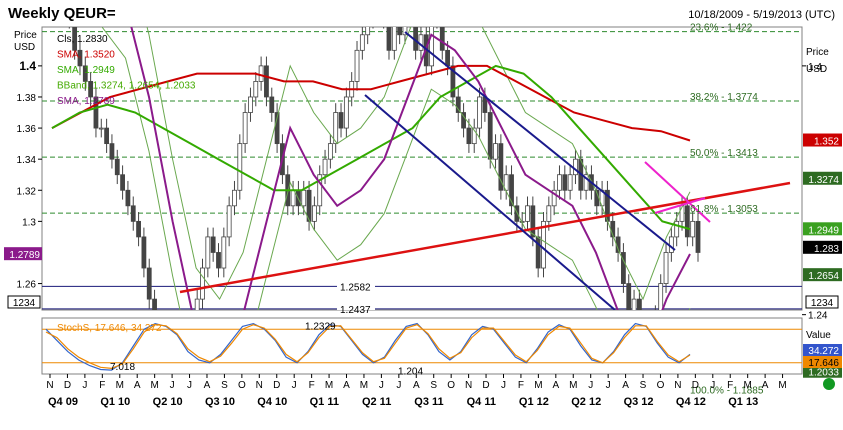 Image resolution: width=843 pixels, height=430 pixels. I want to click on right-badge-text: 1.3274, so click(823, 180).